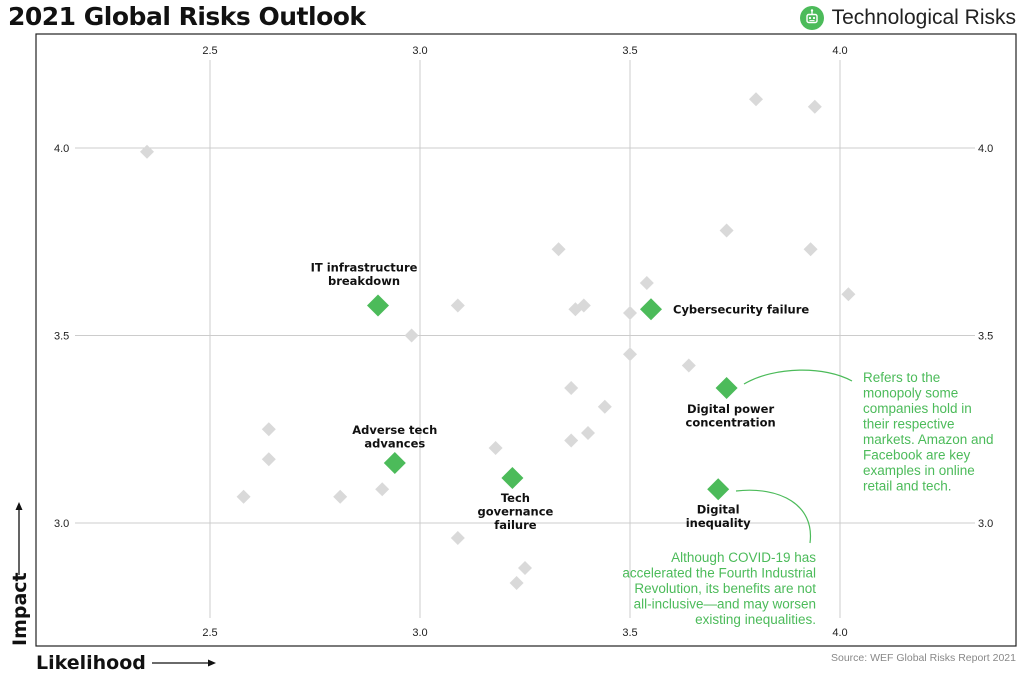 The image size is (1024, 688). What do you see at coordinates (718, 523) in the screenshot?
I see `tech-risk-label-line: inequality` at bounding box center [718, 523].